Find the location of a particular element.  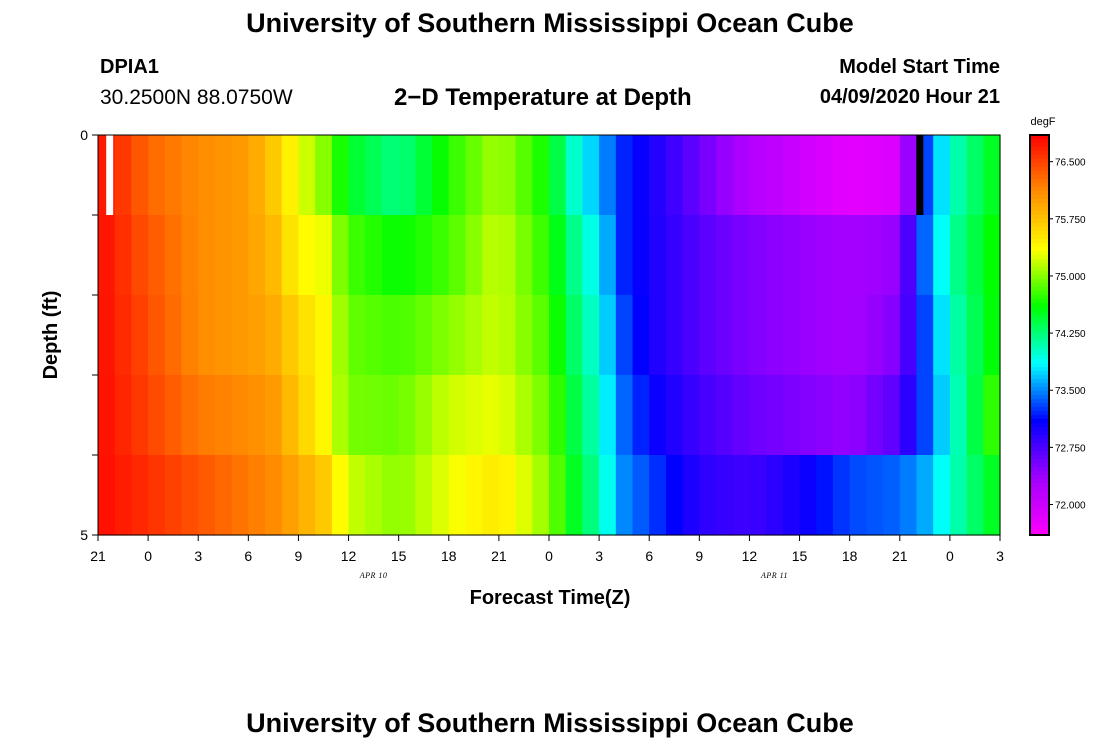

date-label: APR 10 is located at coordinates (373, 575).